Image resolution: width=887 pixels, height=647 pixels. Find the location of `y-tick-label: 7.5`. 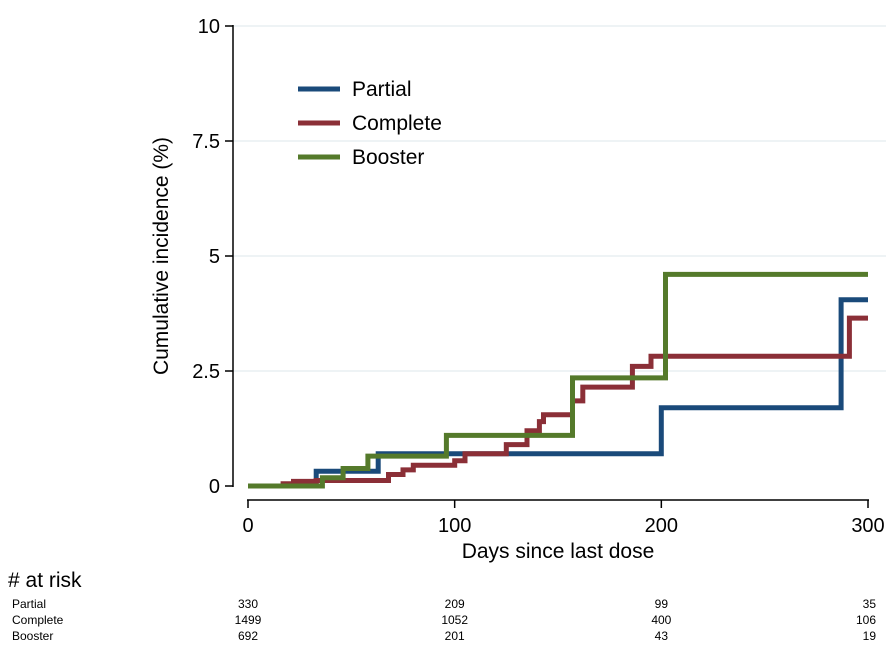

y-tick-label: 7.5 is located at coordinates (206, 142).